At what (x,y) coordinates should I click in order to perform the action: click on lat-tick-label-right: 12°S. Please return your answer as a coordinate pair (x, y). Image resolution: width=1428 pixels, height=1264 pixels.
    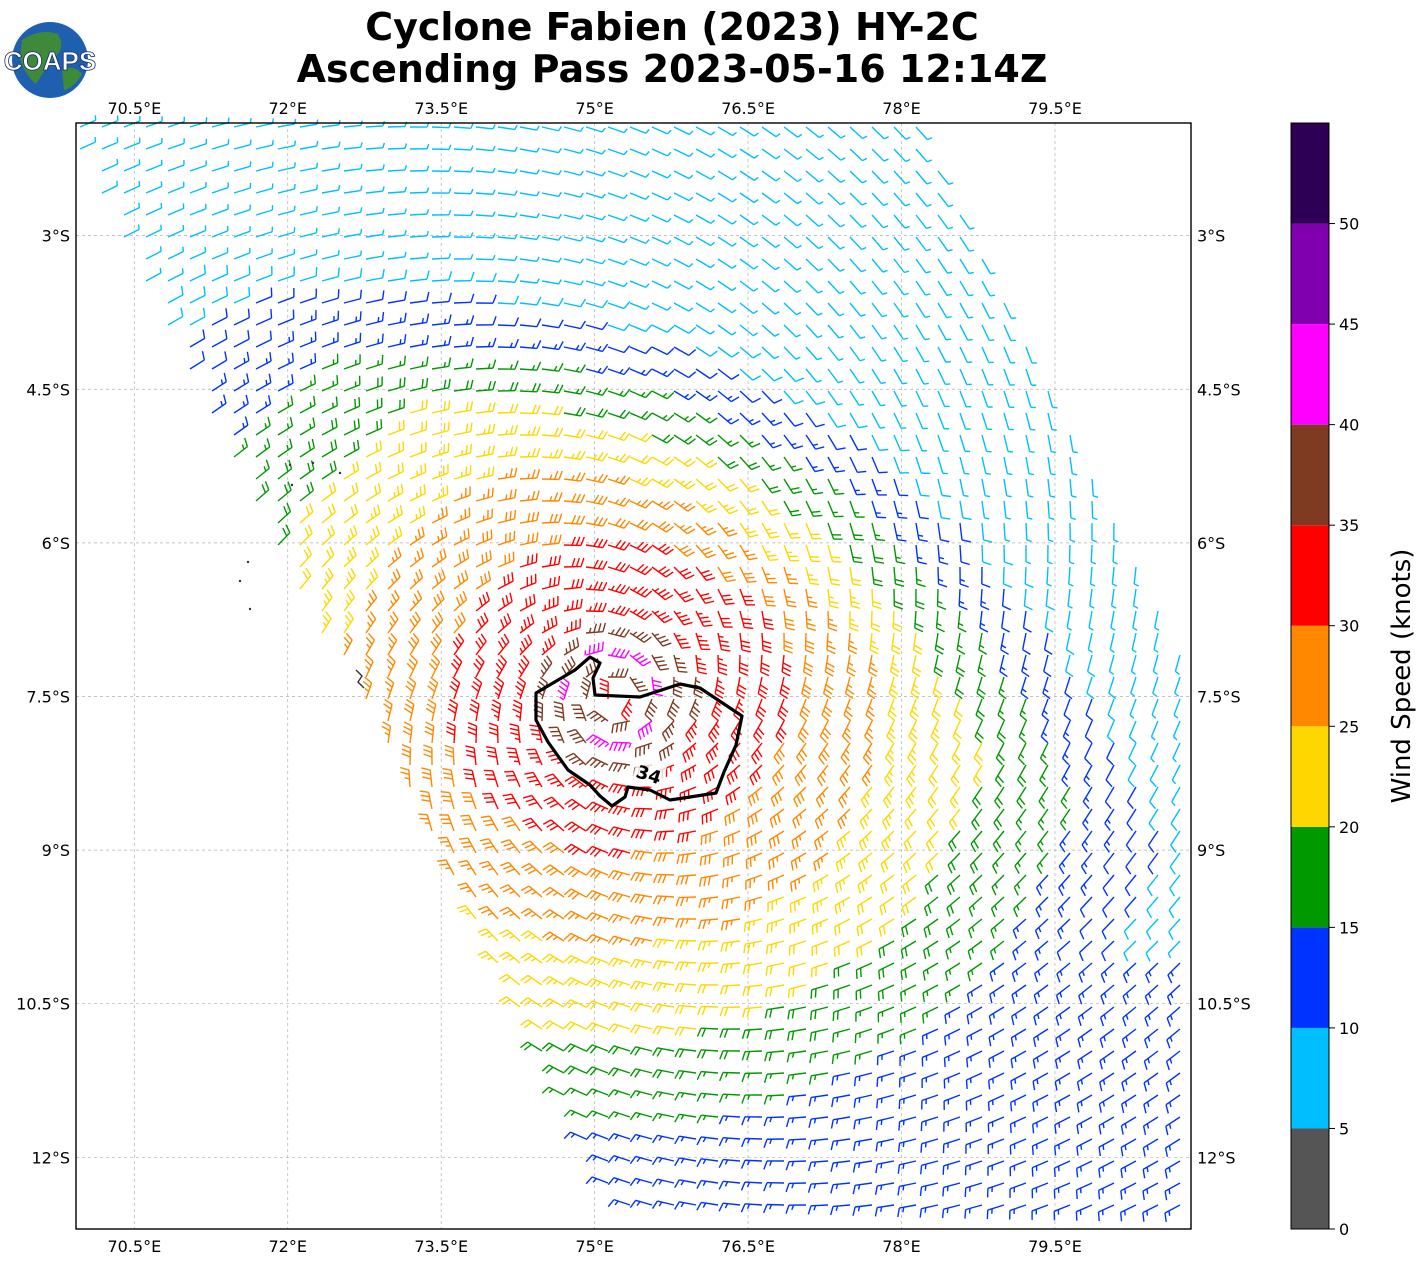
    Looking at the image, I should click on (1216, 1157).